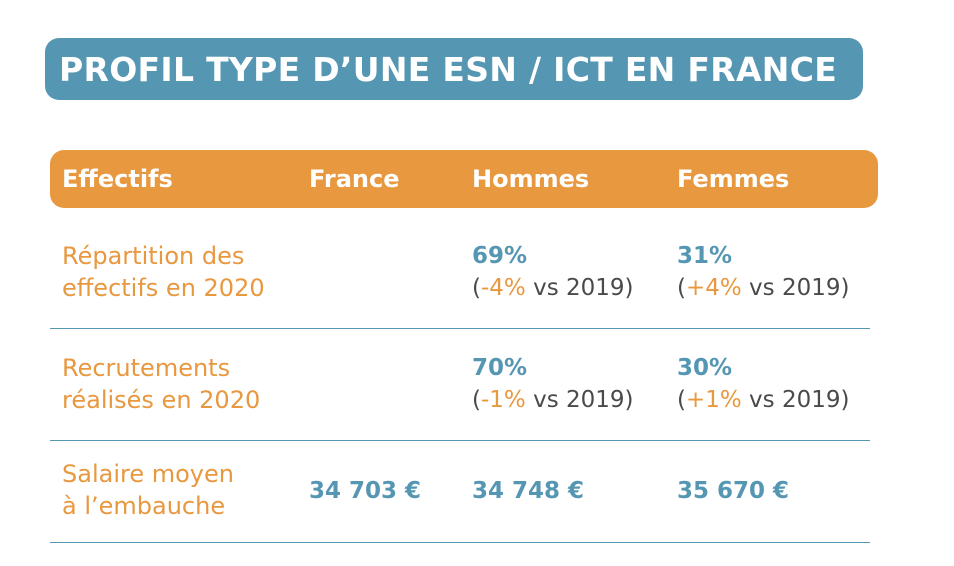  What do you see at coordinates (705, 368) in the screenshot?
I see `femmes-recrutements-value: 30%` at bounding box center [705, 368].